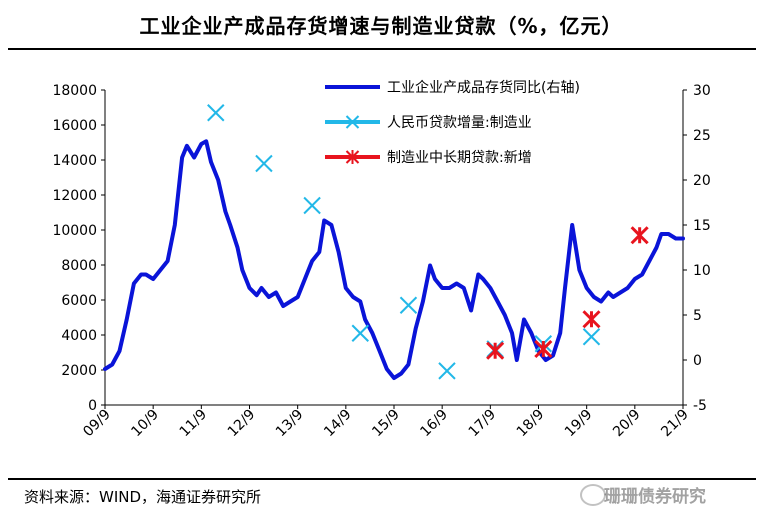 The width and height of the screenshot is (762, 527). I want to click on right-tick-label: 0, so click(697, 361).